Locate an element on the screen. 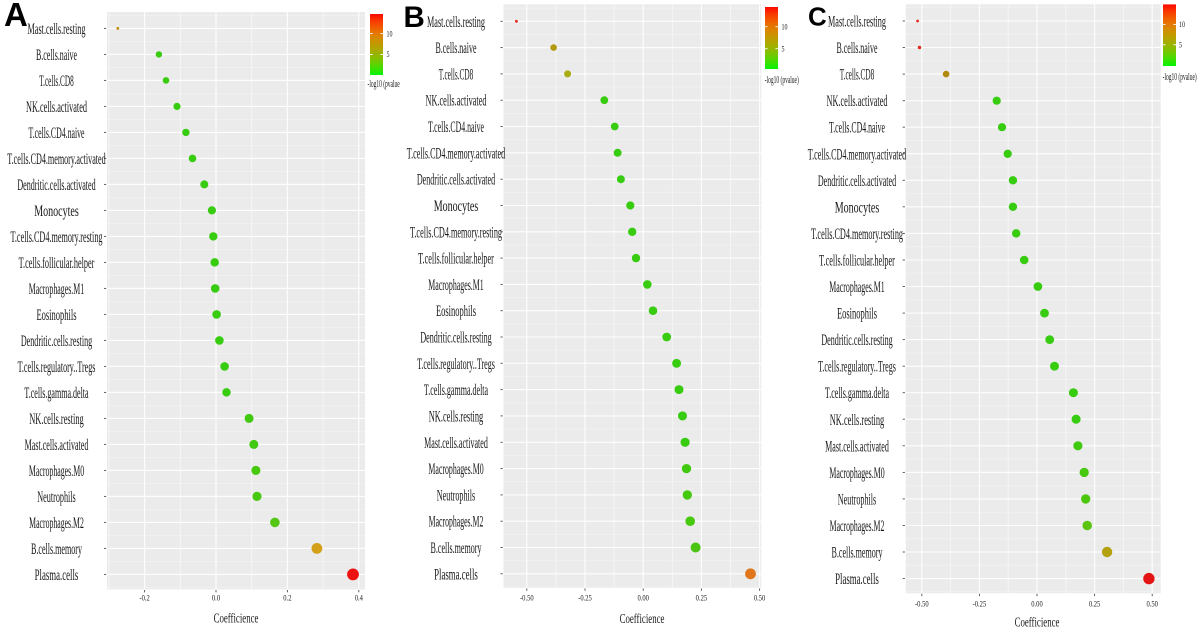 Image resolution: width=1200 pixels, height=635 pixels. svg-text: 0.0 is located at coordinates (216, 598).